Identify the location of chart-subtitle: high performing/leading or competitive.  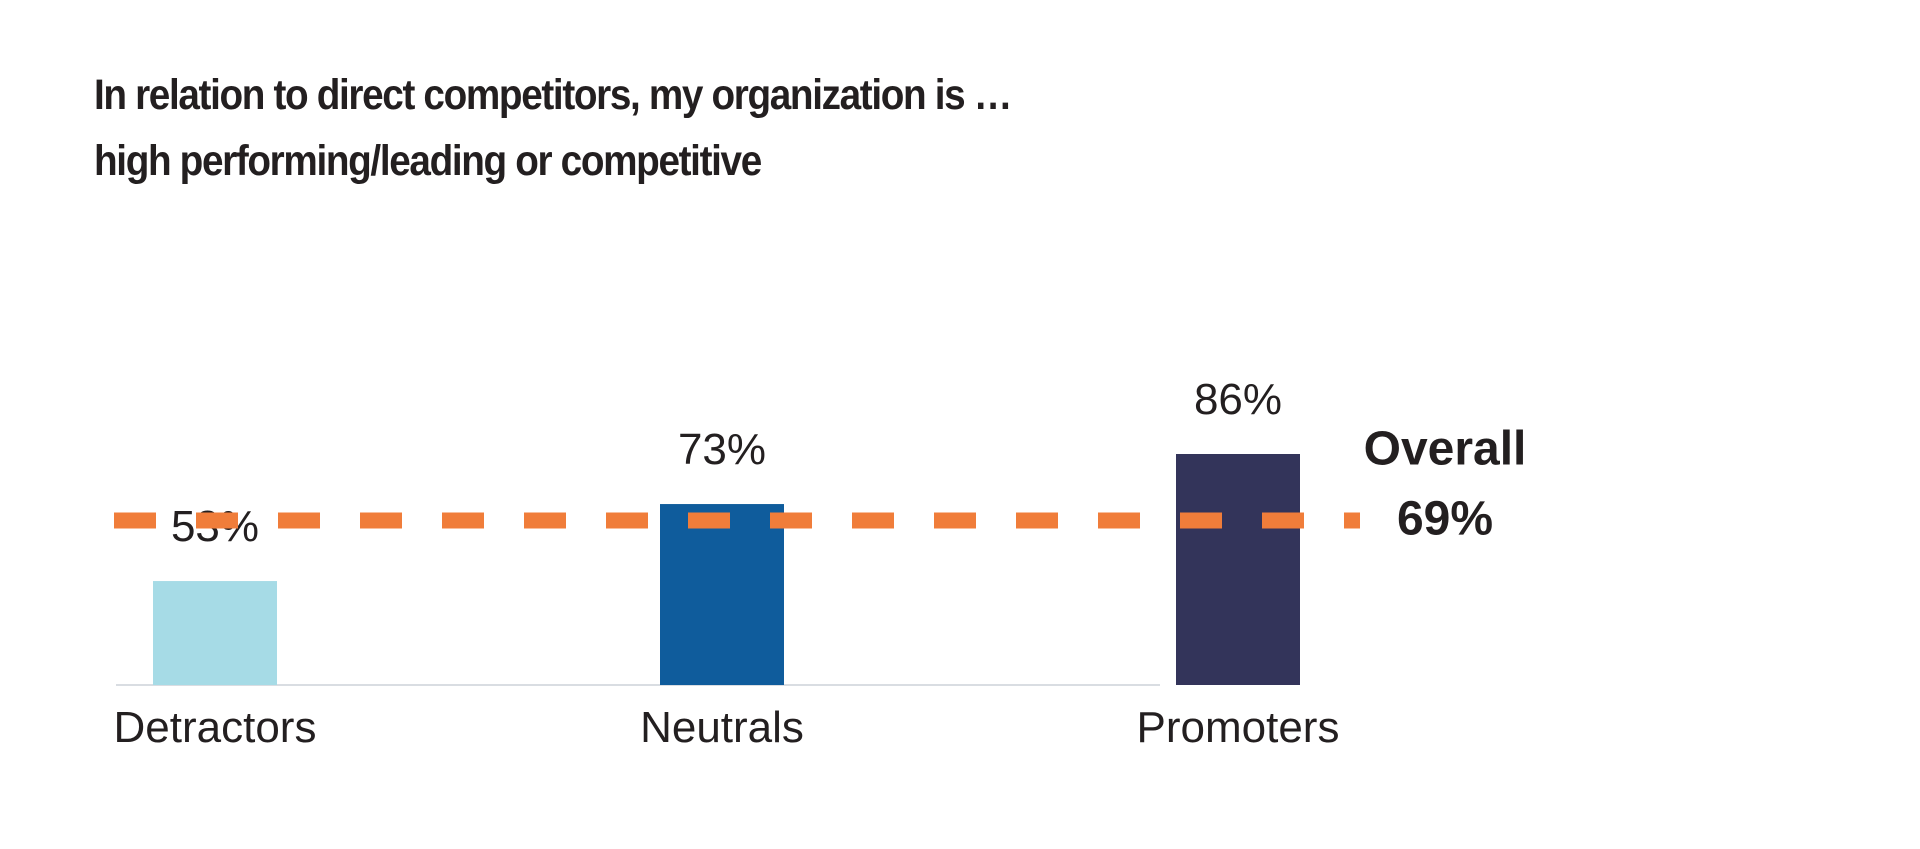
(428, 161).